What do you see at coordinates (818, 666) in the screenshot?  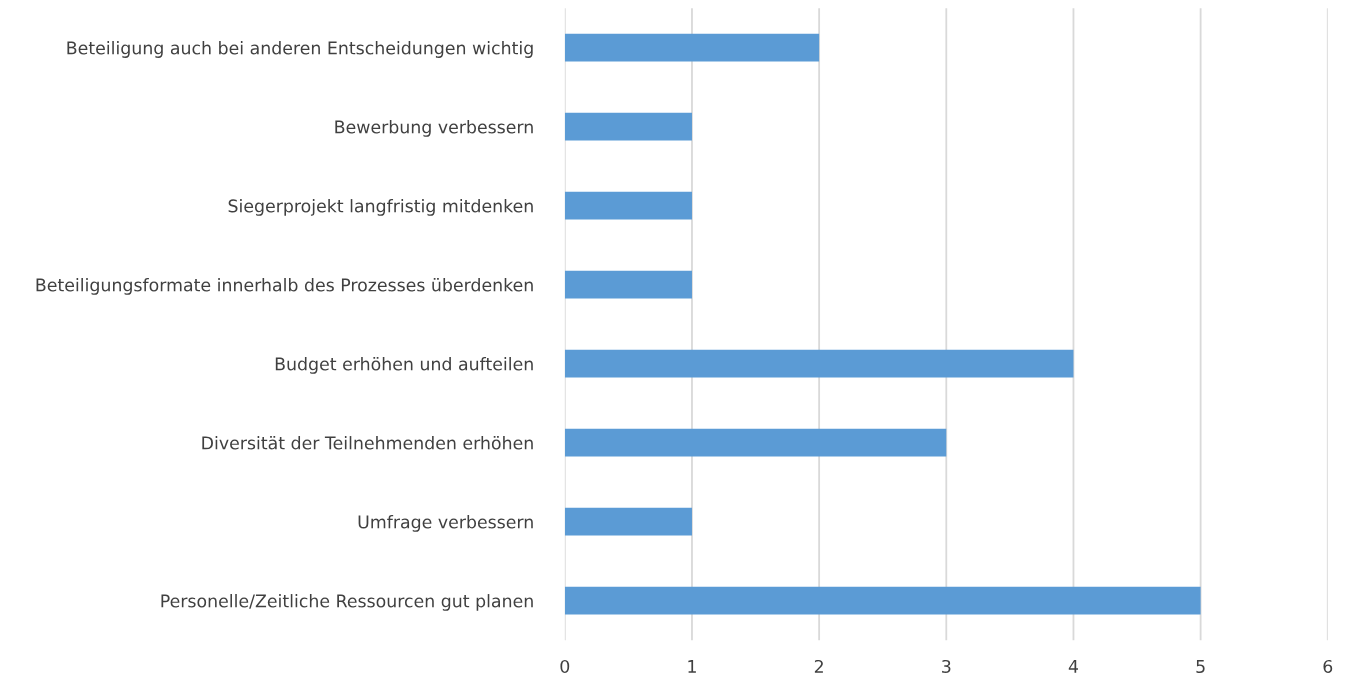 I see `x-tick-label: 2` at bounding box center [818, 666].